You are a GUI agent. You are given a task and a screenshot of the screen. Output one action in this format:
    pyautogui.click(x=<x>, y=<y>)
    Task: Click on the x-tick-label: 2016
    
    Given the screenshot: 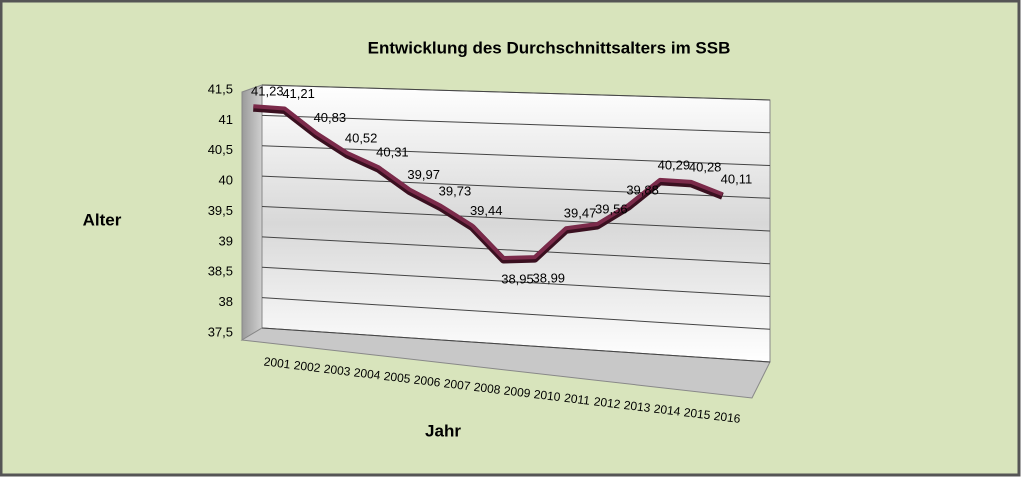 What is the action you would take?
    pyautogui.click(x=727, y=417)
    